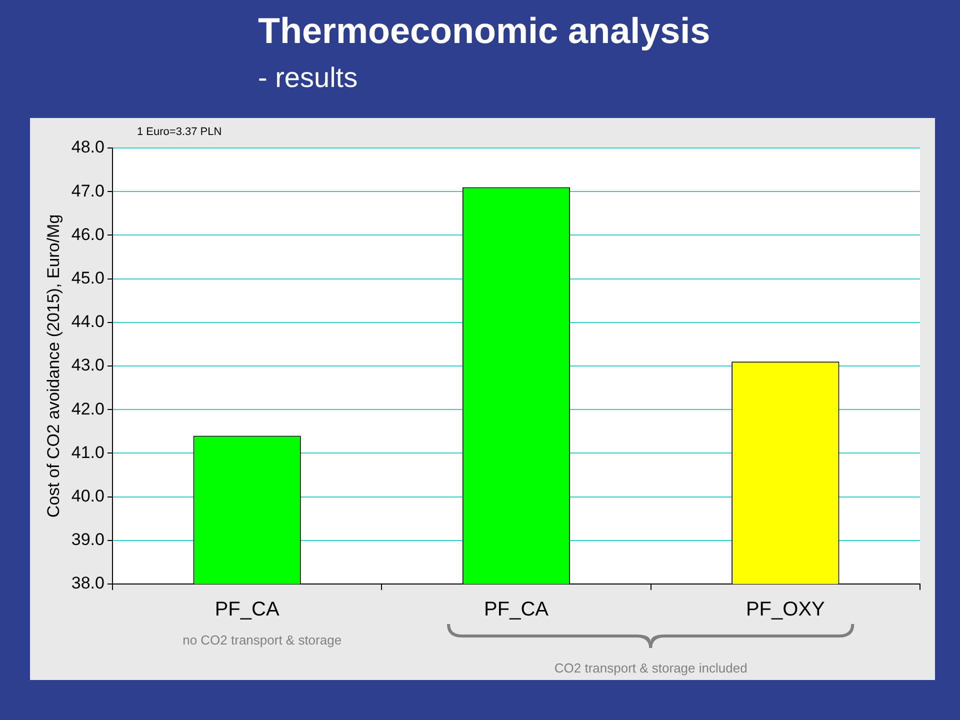 The width and height of the screenshot is (960, 720). Describe the element at coordinates (87, 540) in the screenshot. I see `y-tick-label: 39.0` at that location.